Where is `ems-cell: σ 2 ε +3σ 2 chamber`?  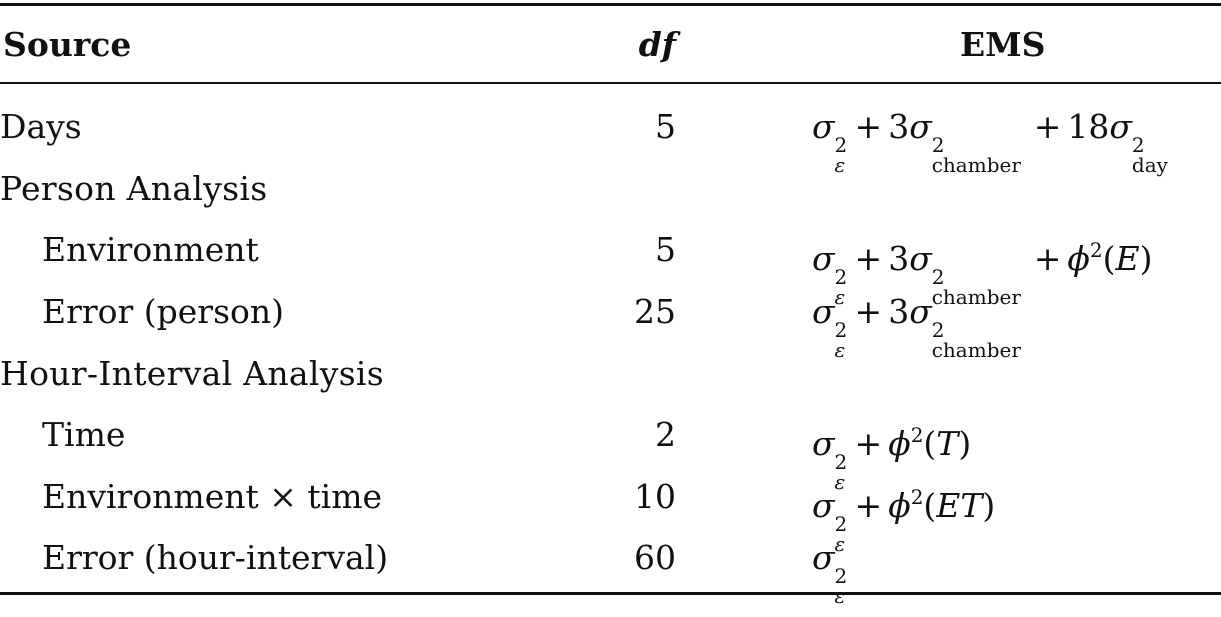
ems-cell: σ 2 ε +3σ 2 chamber is located at coordinates (916, 327).